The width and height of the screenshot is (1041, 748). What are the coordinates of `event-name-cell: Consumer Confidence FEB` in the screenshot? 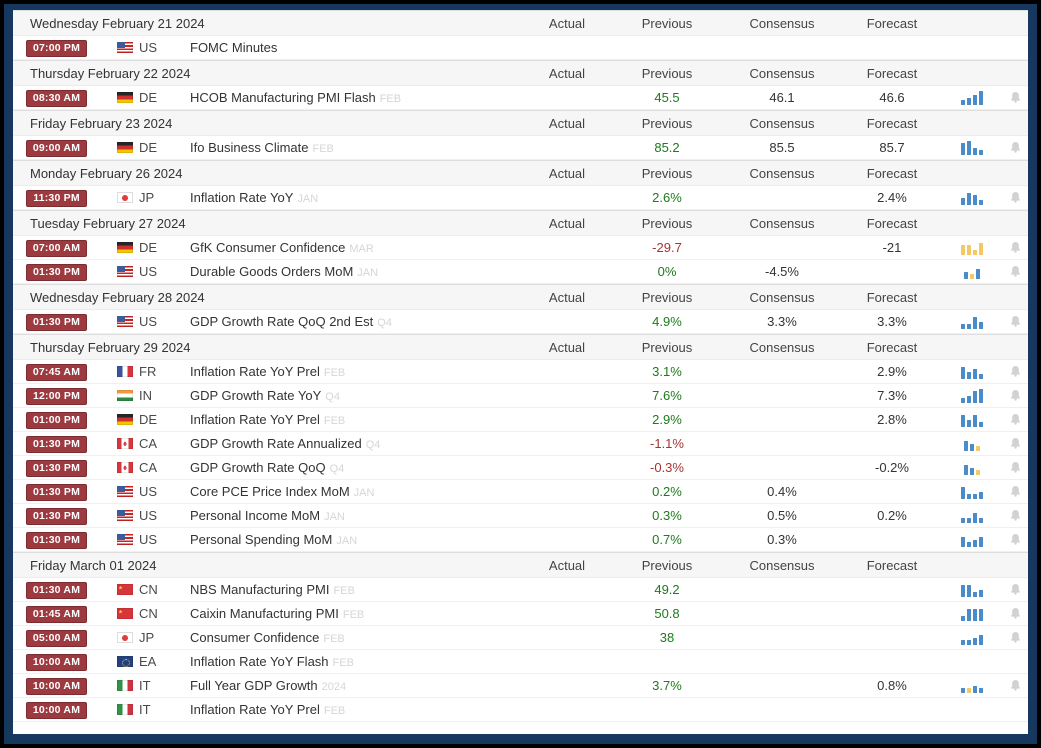 It's located at (356, 638).